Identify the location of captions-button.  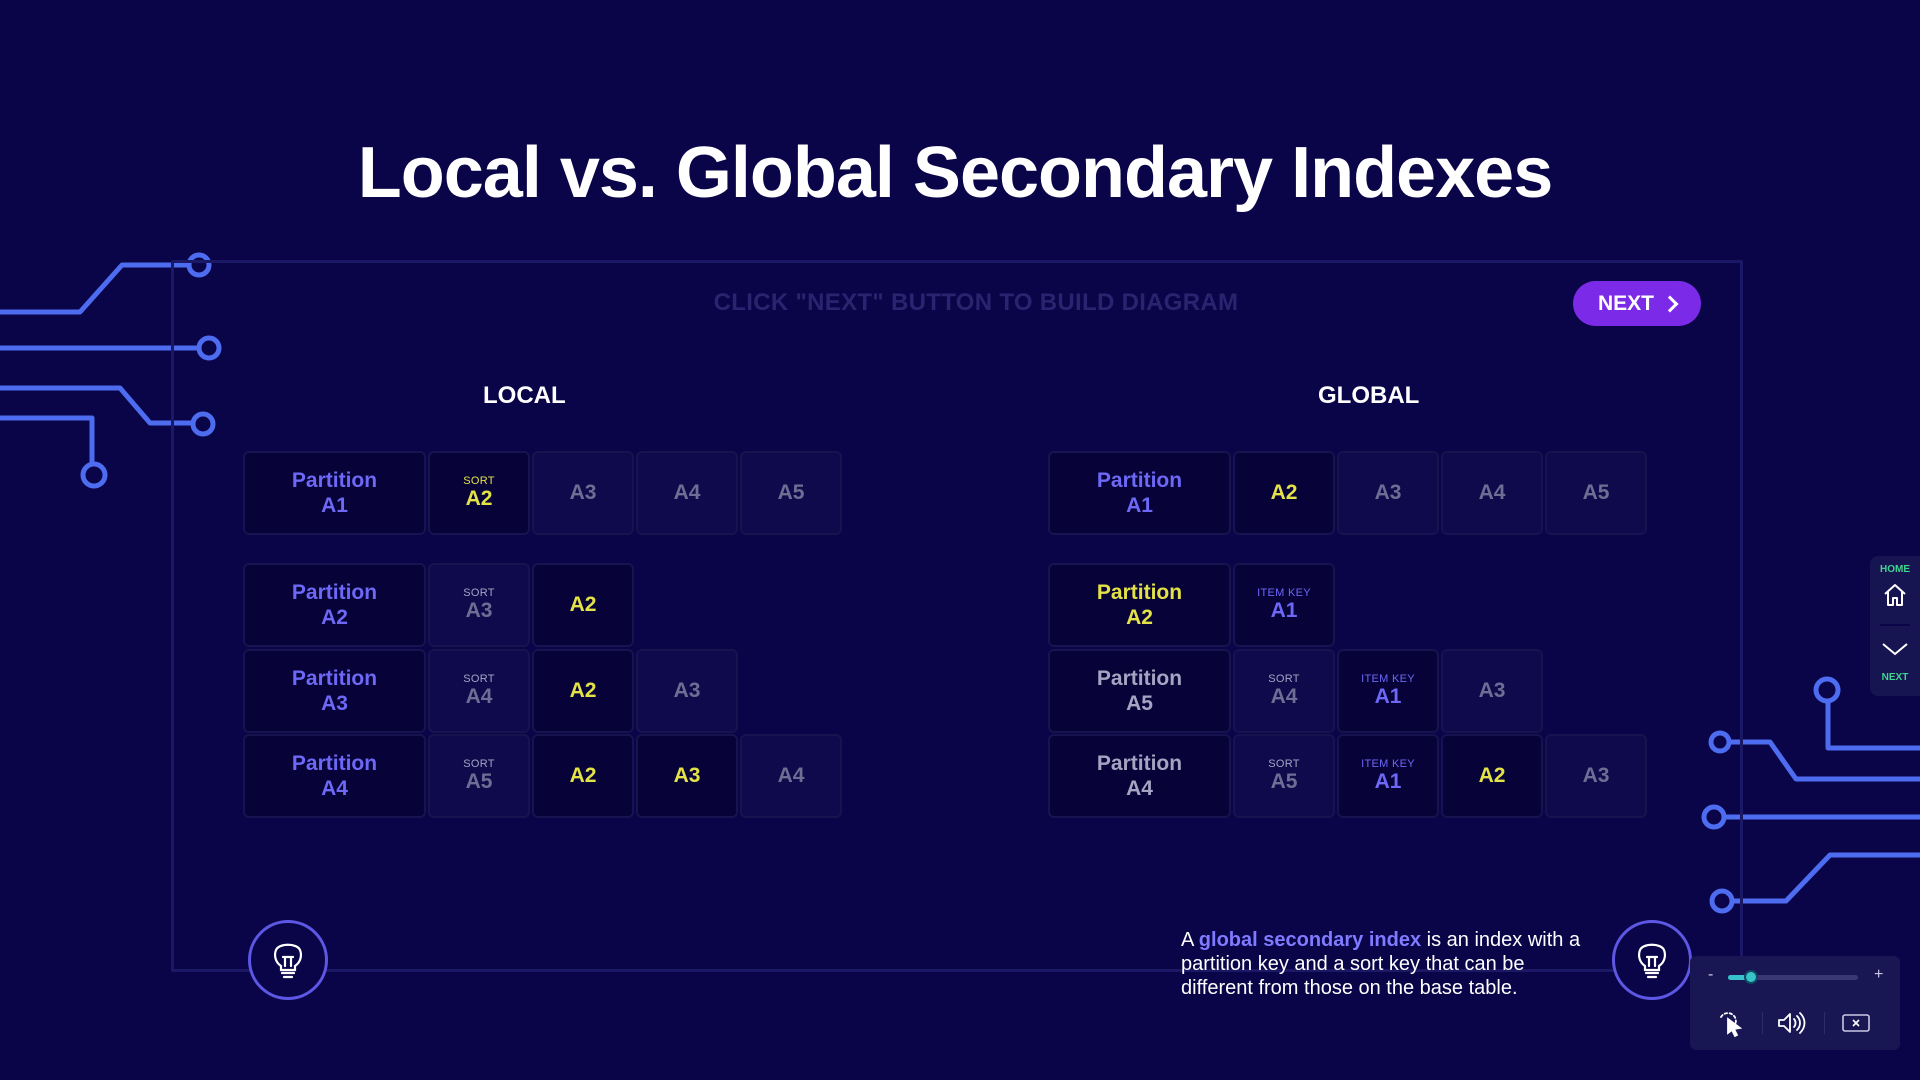
(1856, 1023).